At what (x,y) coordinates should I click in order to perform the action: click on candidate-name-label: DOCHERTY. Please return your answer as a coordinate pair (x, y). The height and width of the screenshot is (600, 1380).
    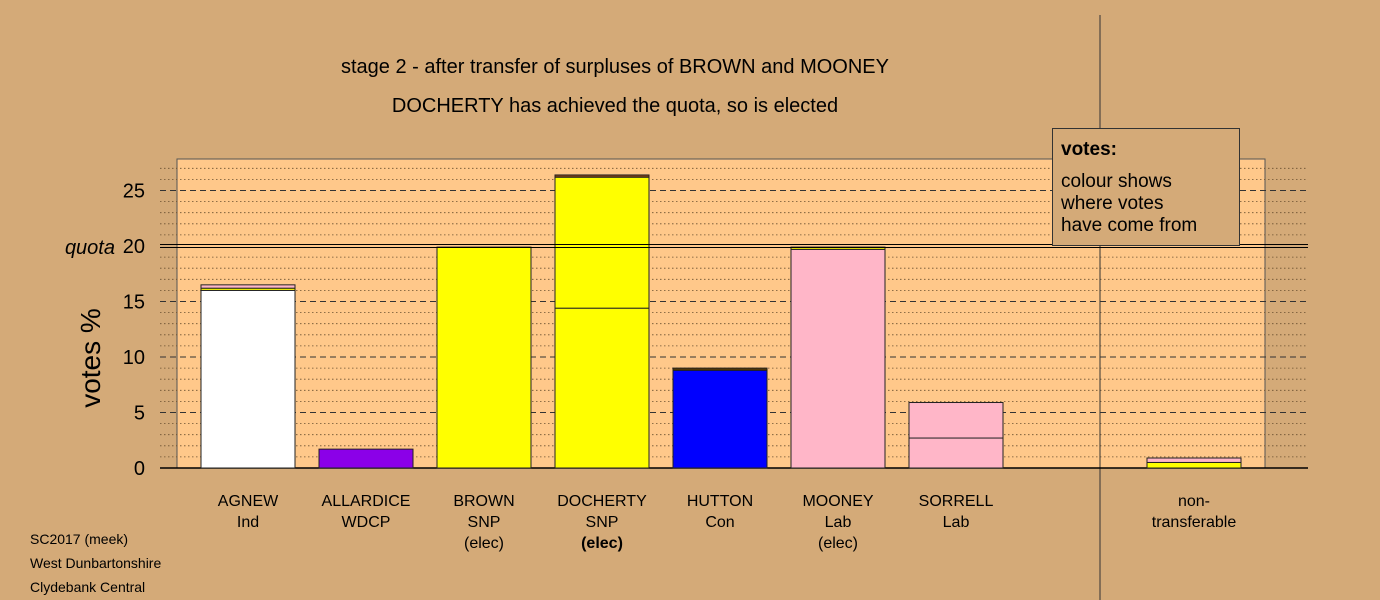
    Looking at the image, I should click on (602, 501).